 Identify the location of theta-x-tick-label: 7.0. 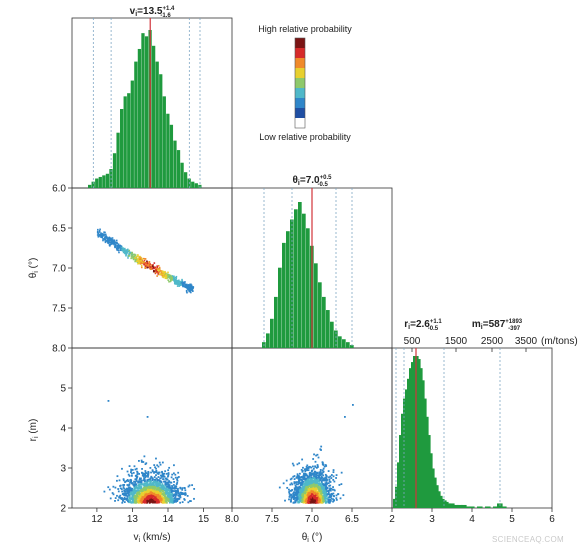
(312, 519).